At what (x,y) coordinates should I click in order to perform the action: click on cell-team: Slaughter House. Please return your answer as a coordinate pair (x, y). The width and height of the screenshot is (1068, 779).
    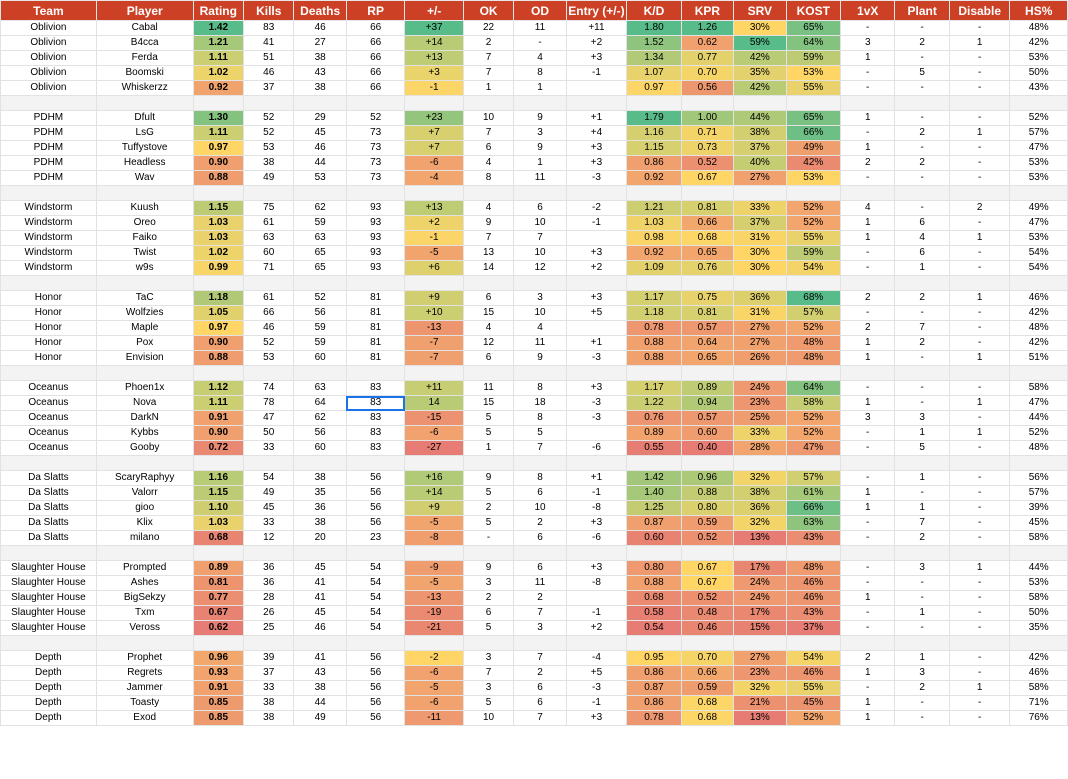
    Looking at the image, I should click on (48, 568).